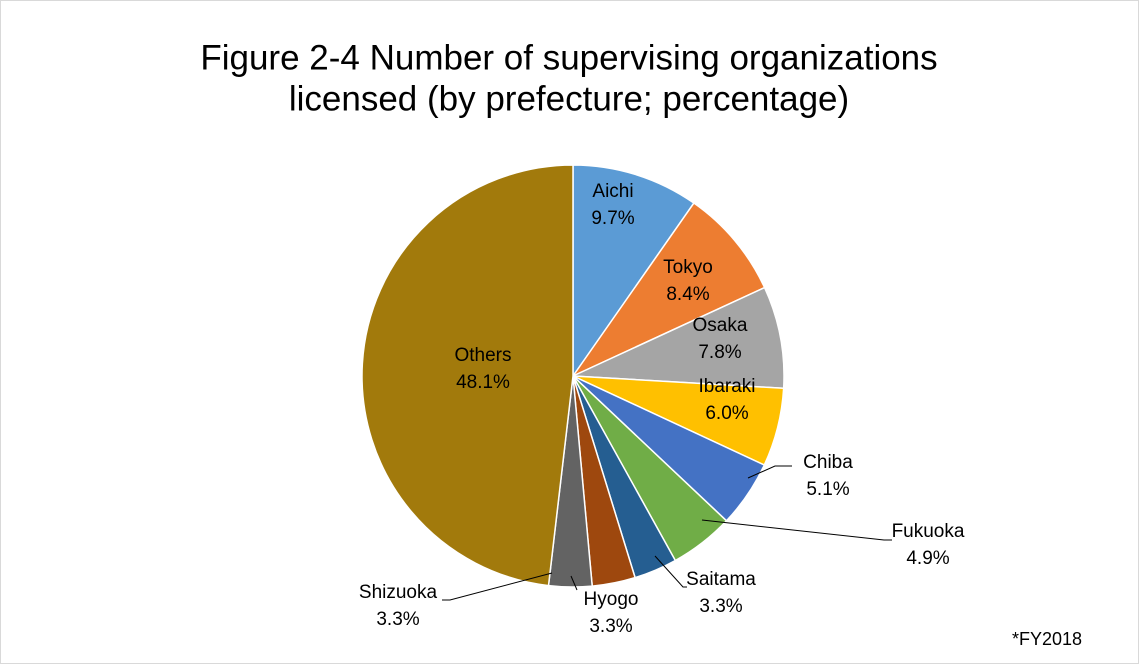 This screenshot has height=664, width=1139. I want to click on slice-value-label: 8.4%, so click(687, 294).